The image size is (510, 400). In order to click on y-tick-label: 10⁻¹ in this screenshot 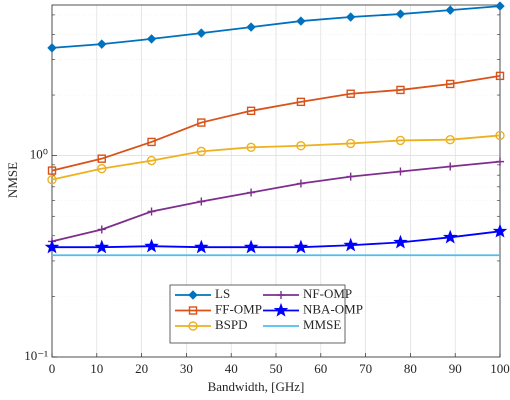, I will do `click(36, 355)`.